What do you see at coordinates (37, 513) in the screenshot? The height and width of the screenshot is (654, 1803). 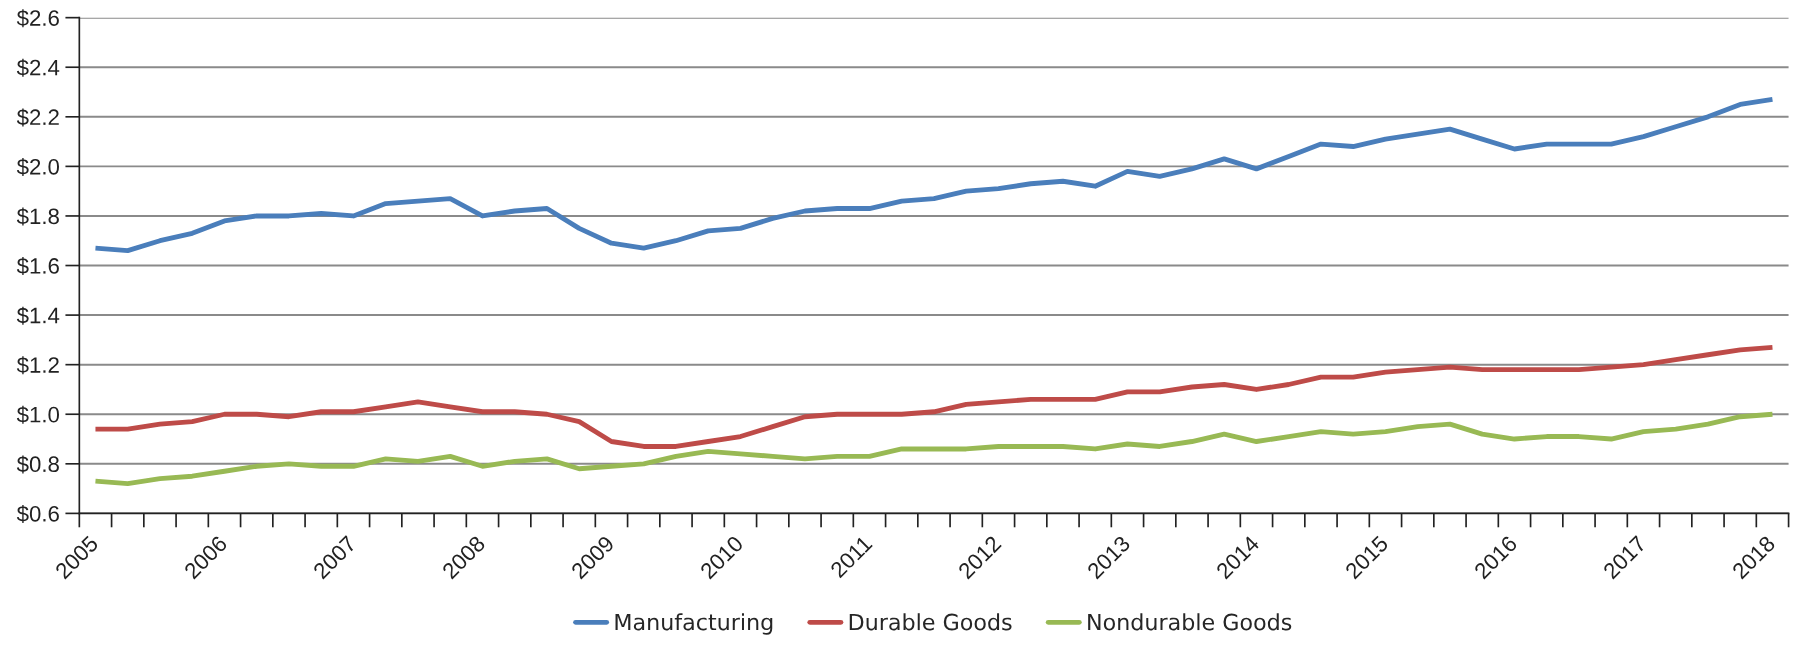 I see `y-tick-label: $0.6` at bounding box center [37, 513].